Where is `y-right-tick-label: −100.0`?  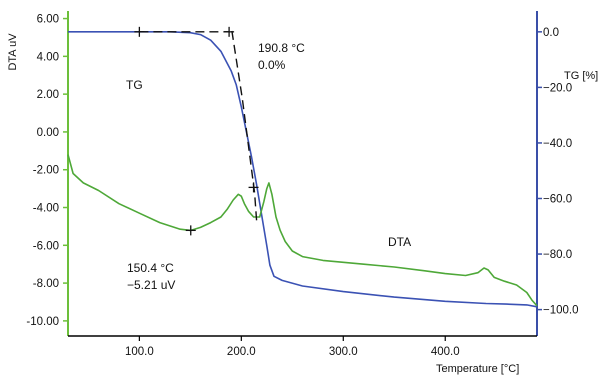
y-right-tick-label: −100.0 is located at coordinates (561, 311).